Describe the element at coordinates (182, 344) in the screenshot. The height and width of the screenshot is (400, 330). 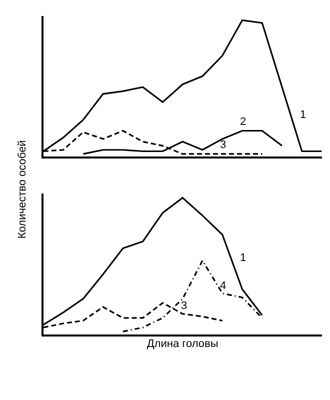
I see `x-axis-title: Длина головы` at that location.